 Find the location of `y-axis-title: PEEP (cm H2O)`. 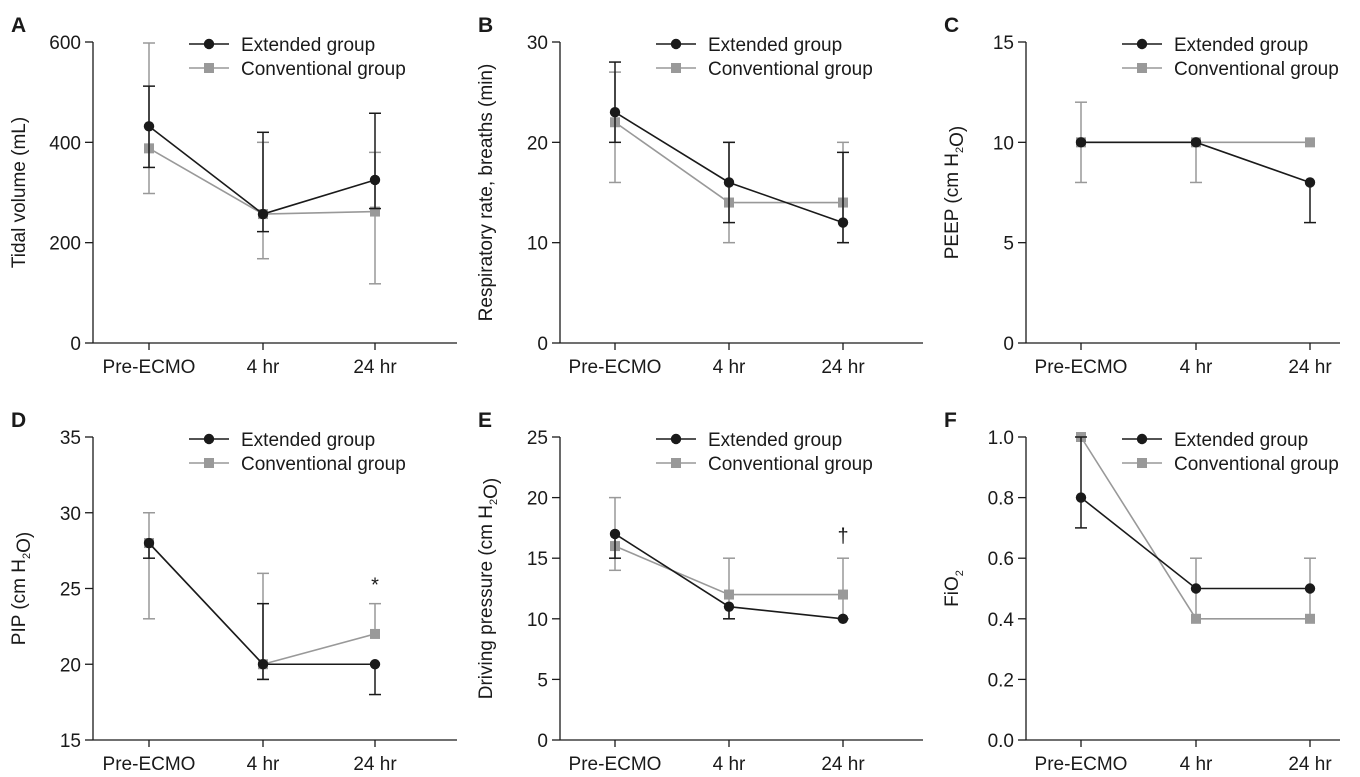

y-axis-title: PEEP (cm H2O) is located at coordinates (955, 193).